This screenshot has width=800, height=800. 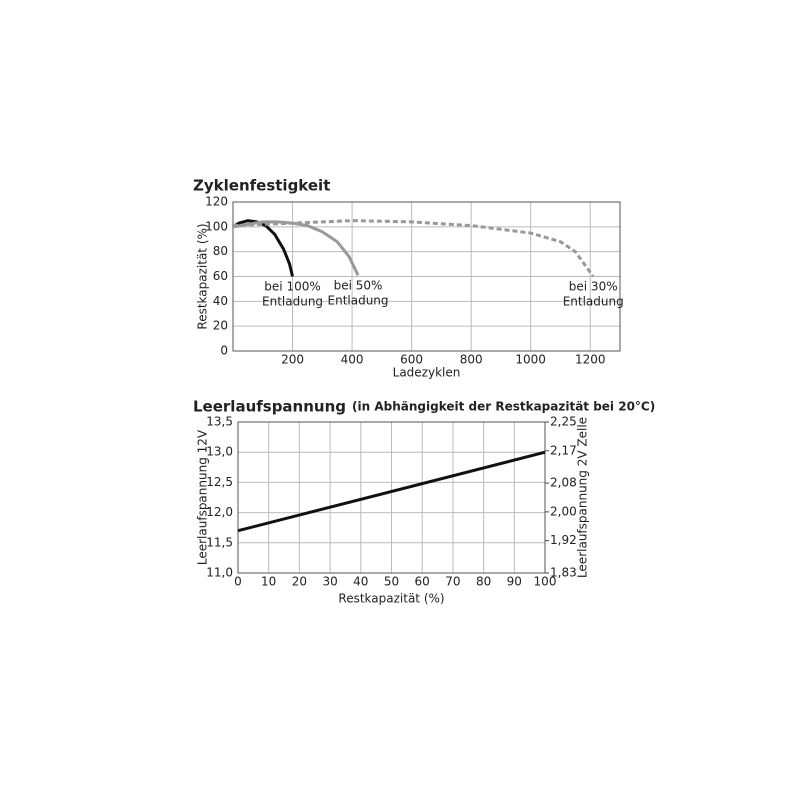 What do you see at coordinates (224, 351) in the screenshot?
I see `y-tick-label: 0` at bounding box center [224, 351].